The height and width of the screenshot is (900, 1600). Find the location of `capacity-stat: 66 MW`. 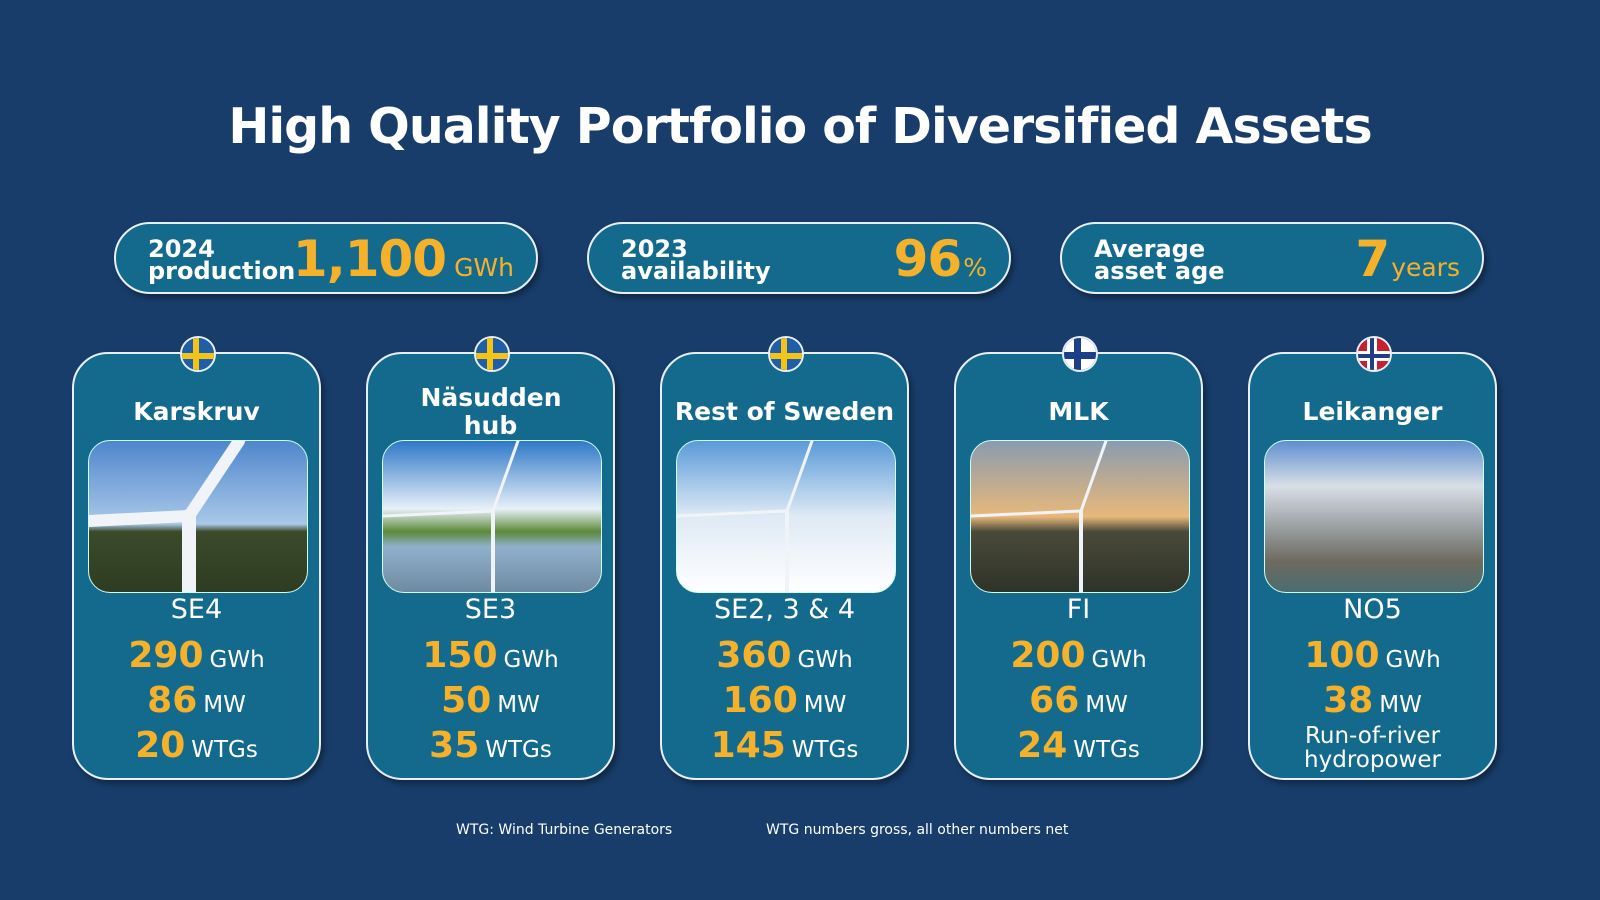

capacity-stat: 66 MW is located at coordinates (1078, 700).